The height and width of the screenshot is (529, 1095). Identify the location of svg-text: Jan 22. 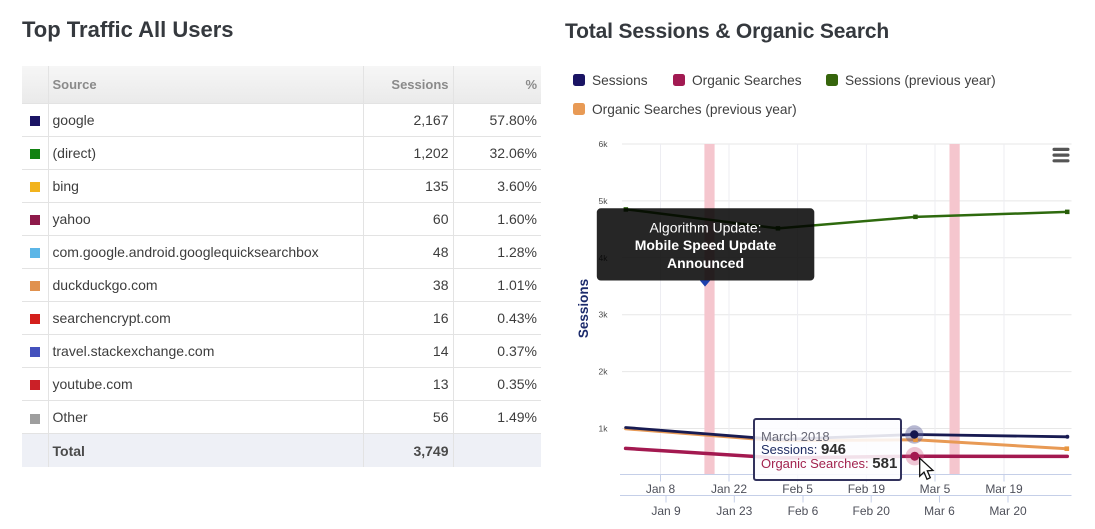
(729, 489).